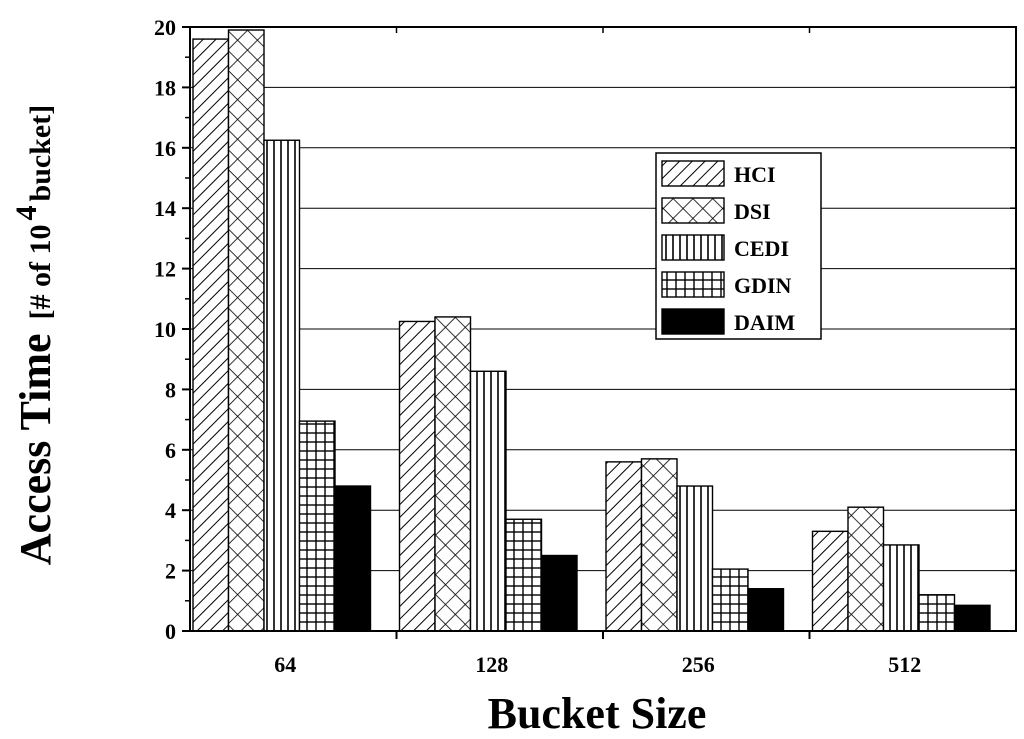 The height and width of the screenshot is (739, 1024). What do you see at coordinates (693, 247) in the screenshot?
I see `legend-swatch-cedi` at bounding box center [693, 247].